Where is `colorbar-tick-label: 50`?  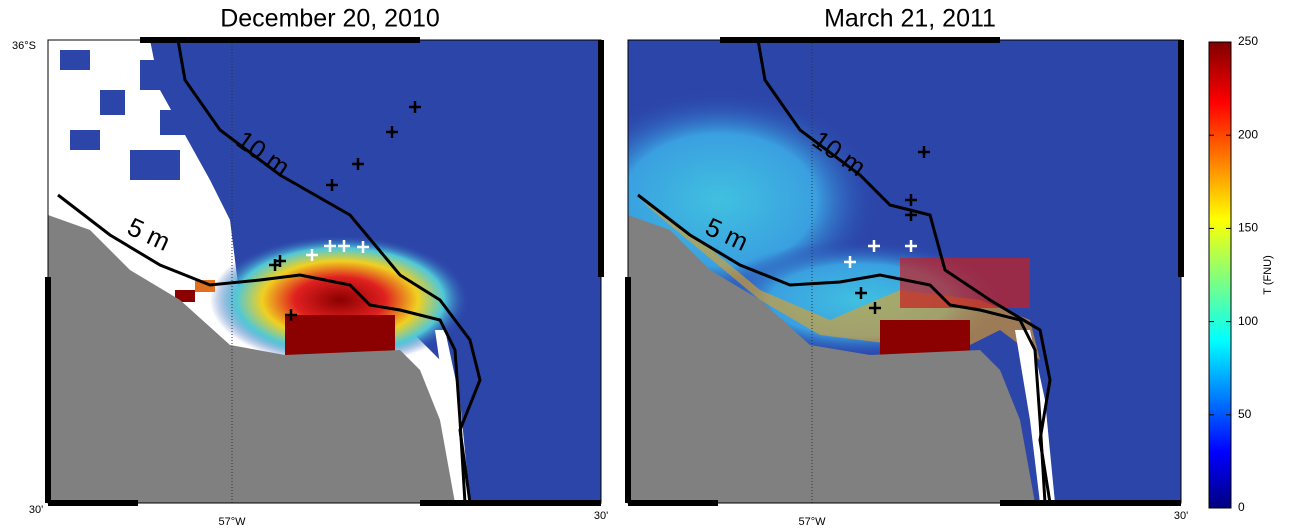
colorbar-tick-label: 50 is located at coordinates (1245, 414).